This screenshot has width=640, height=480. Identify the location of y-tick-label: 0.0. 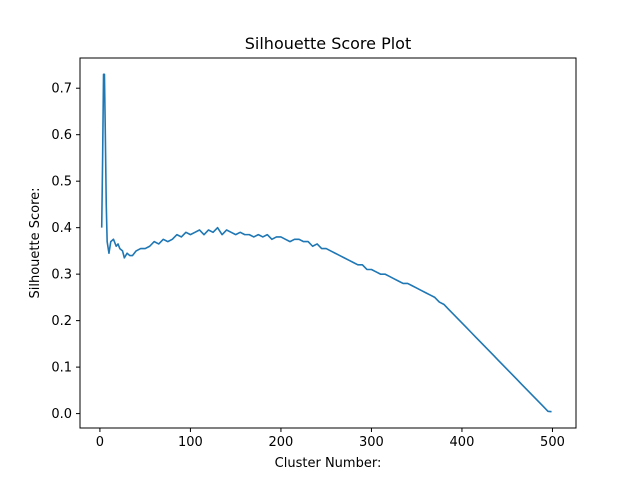
(61, 414).